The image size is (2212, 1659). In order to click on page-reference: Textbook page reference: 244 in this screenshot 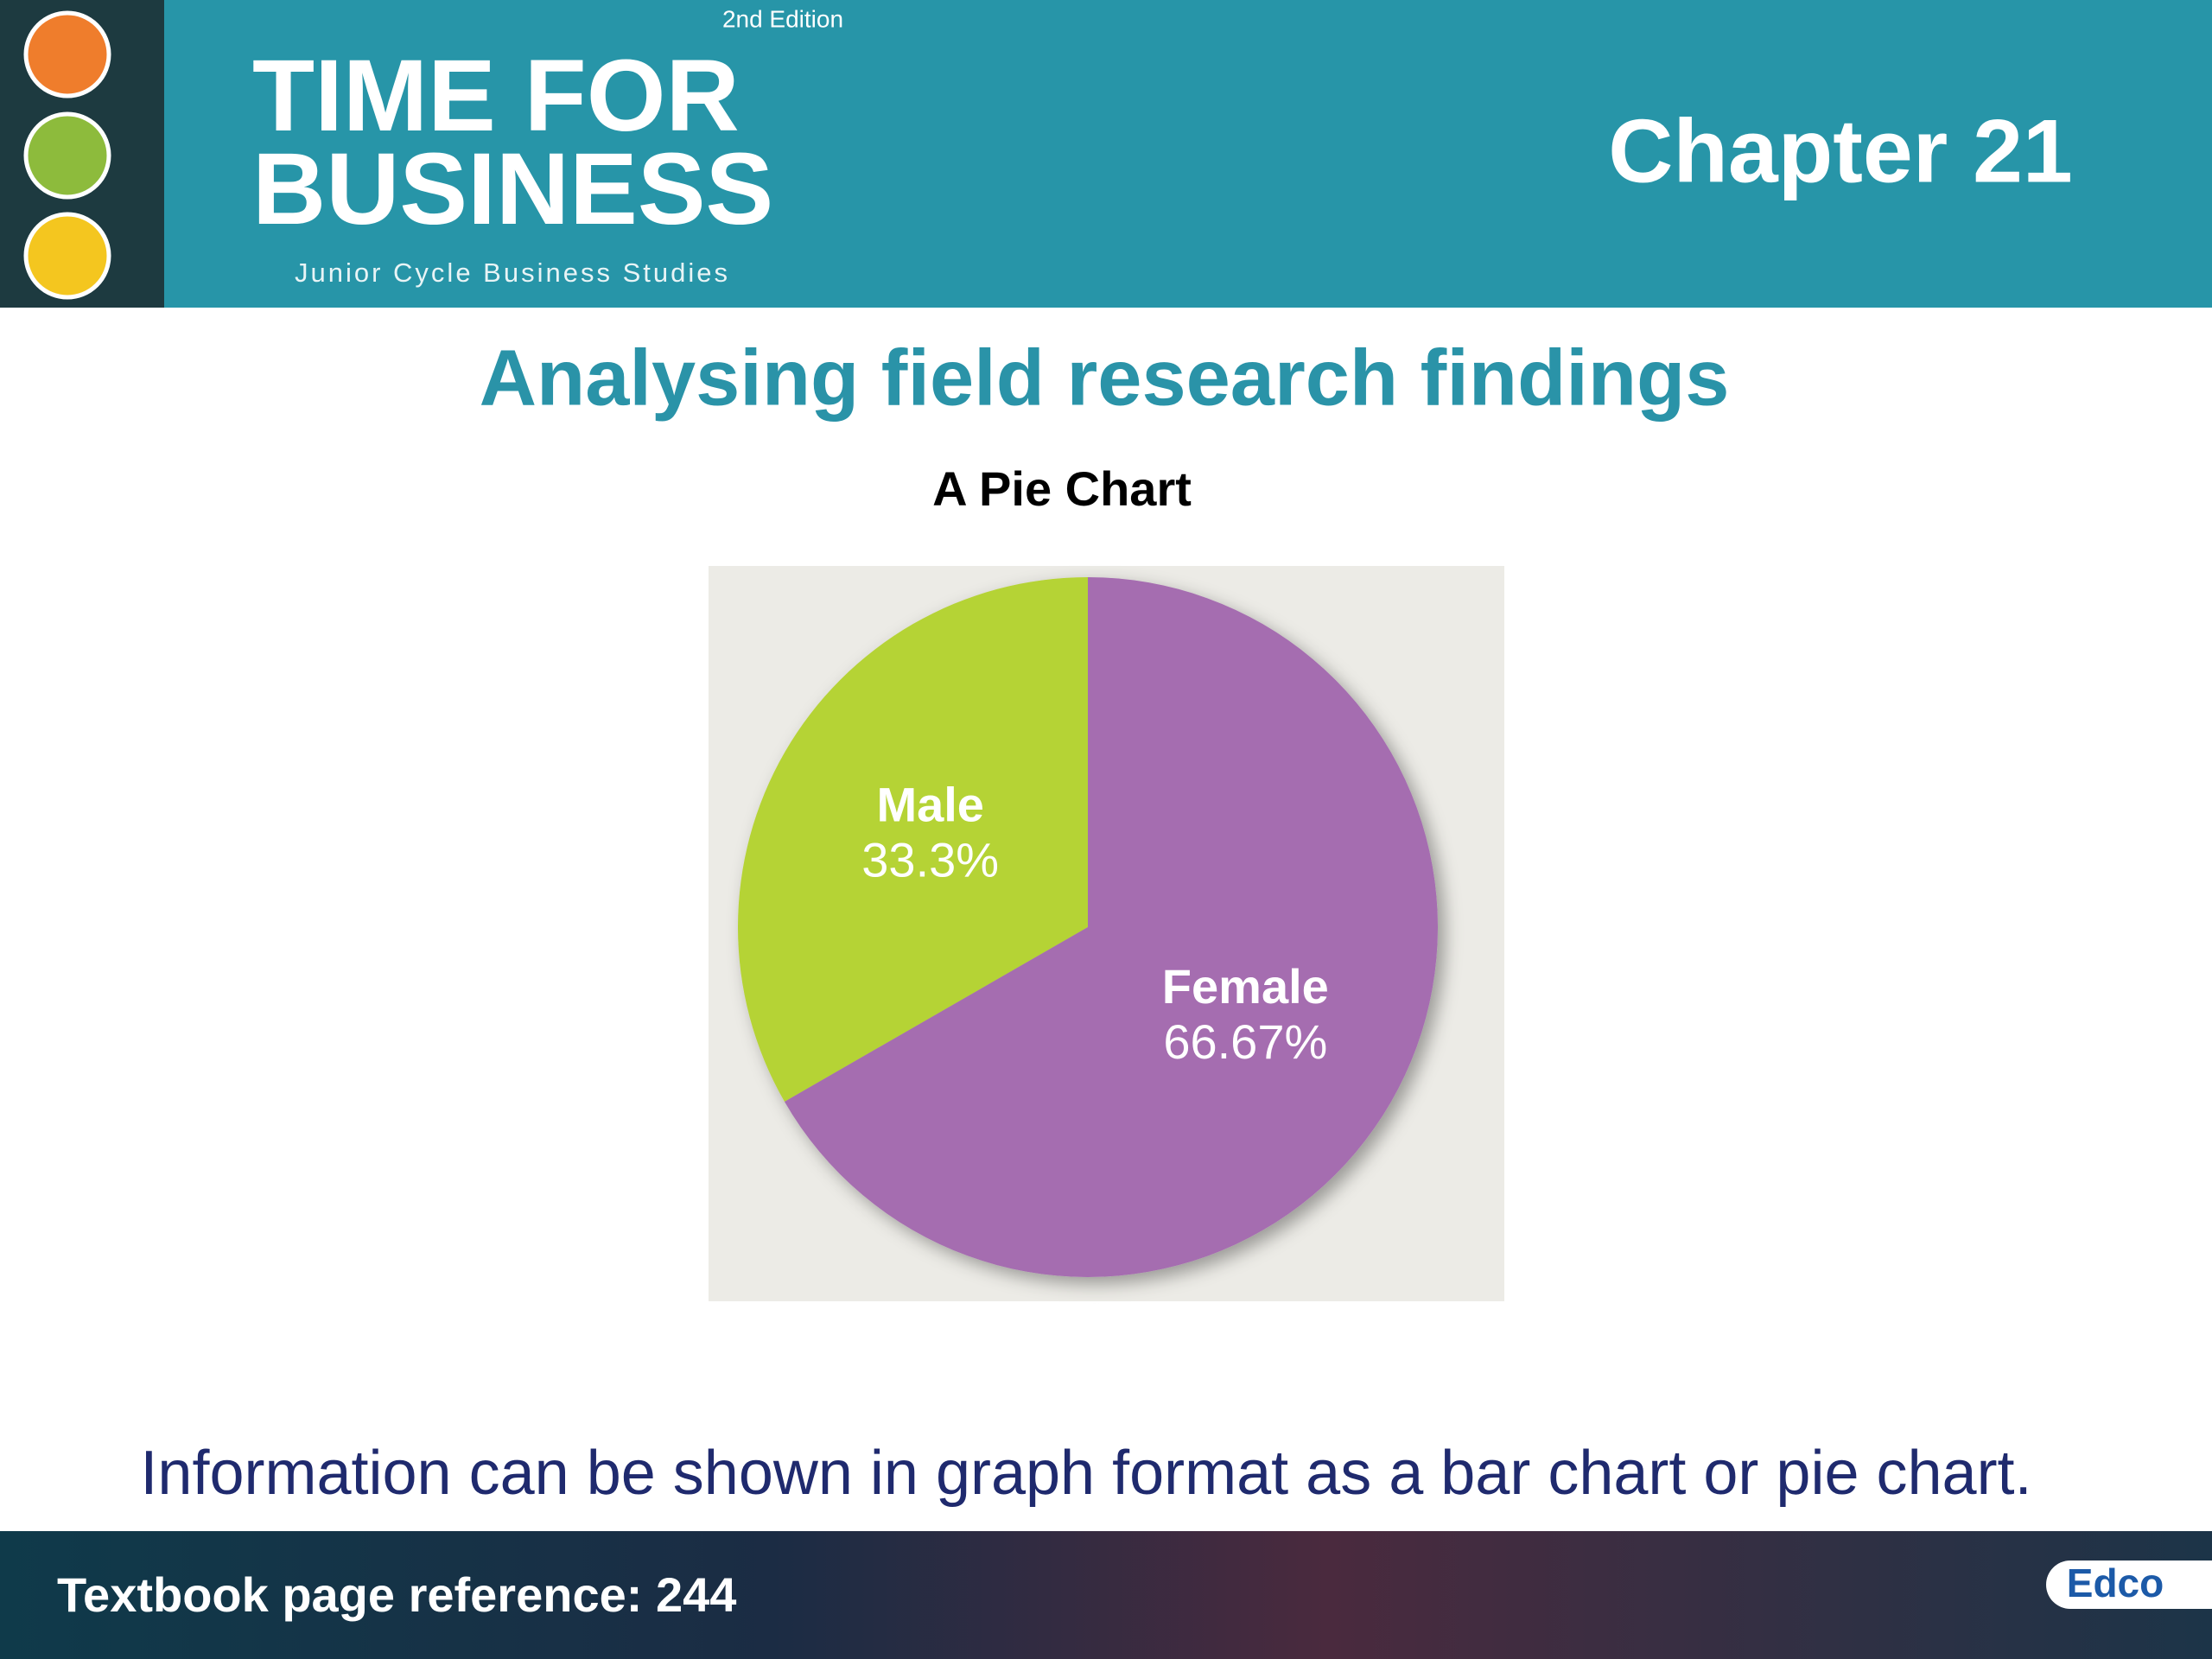, I will do `click(396, 1594)`.